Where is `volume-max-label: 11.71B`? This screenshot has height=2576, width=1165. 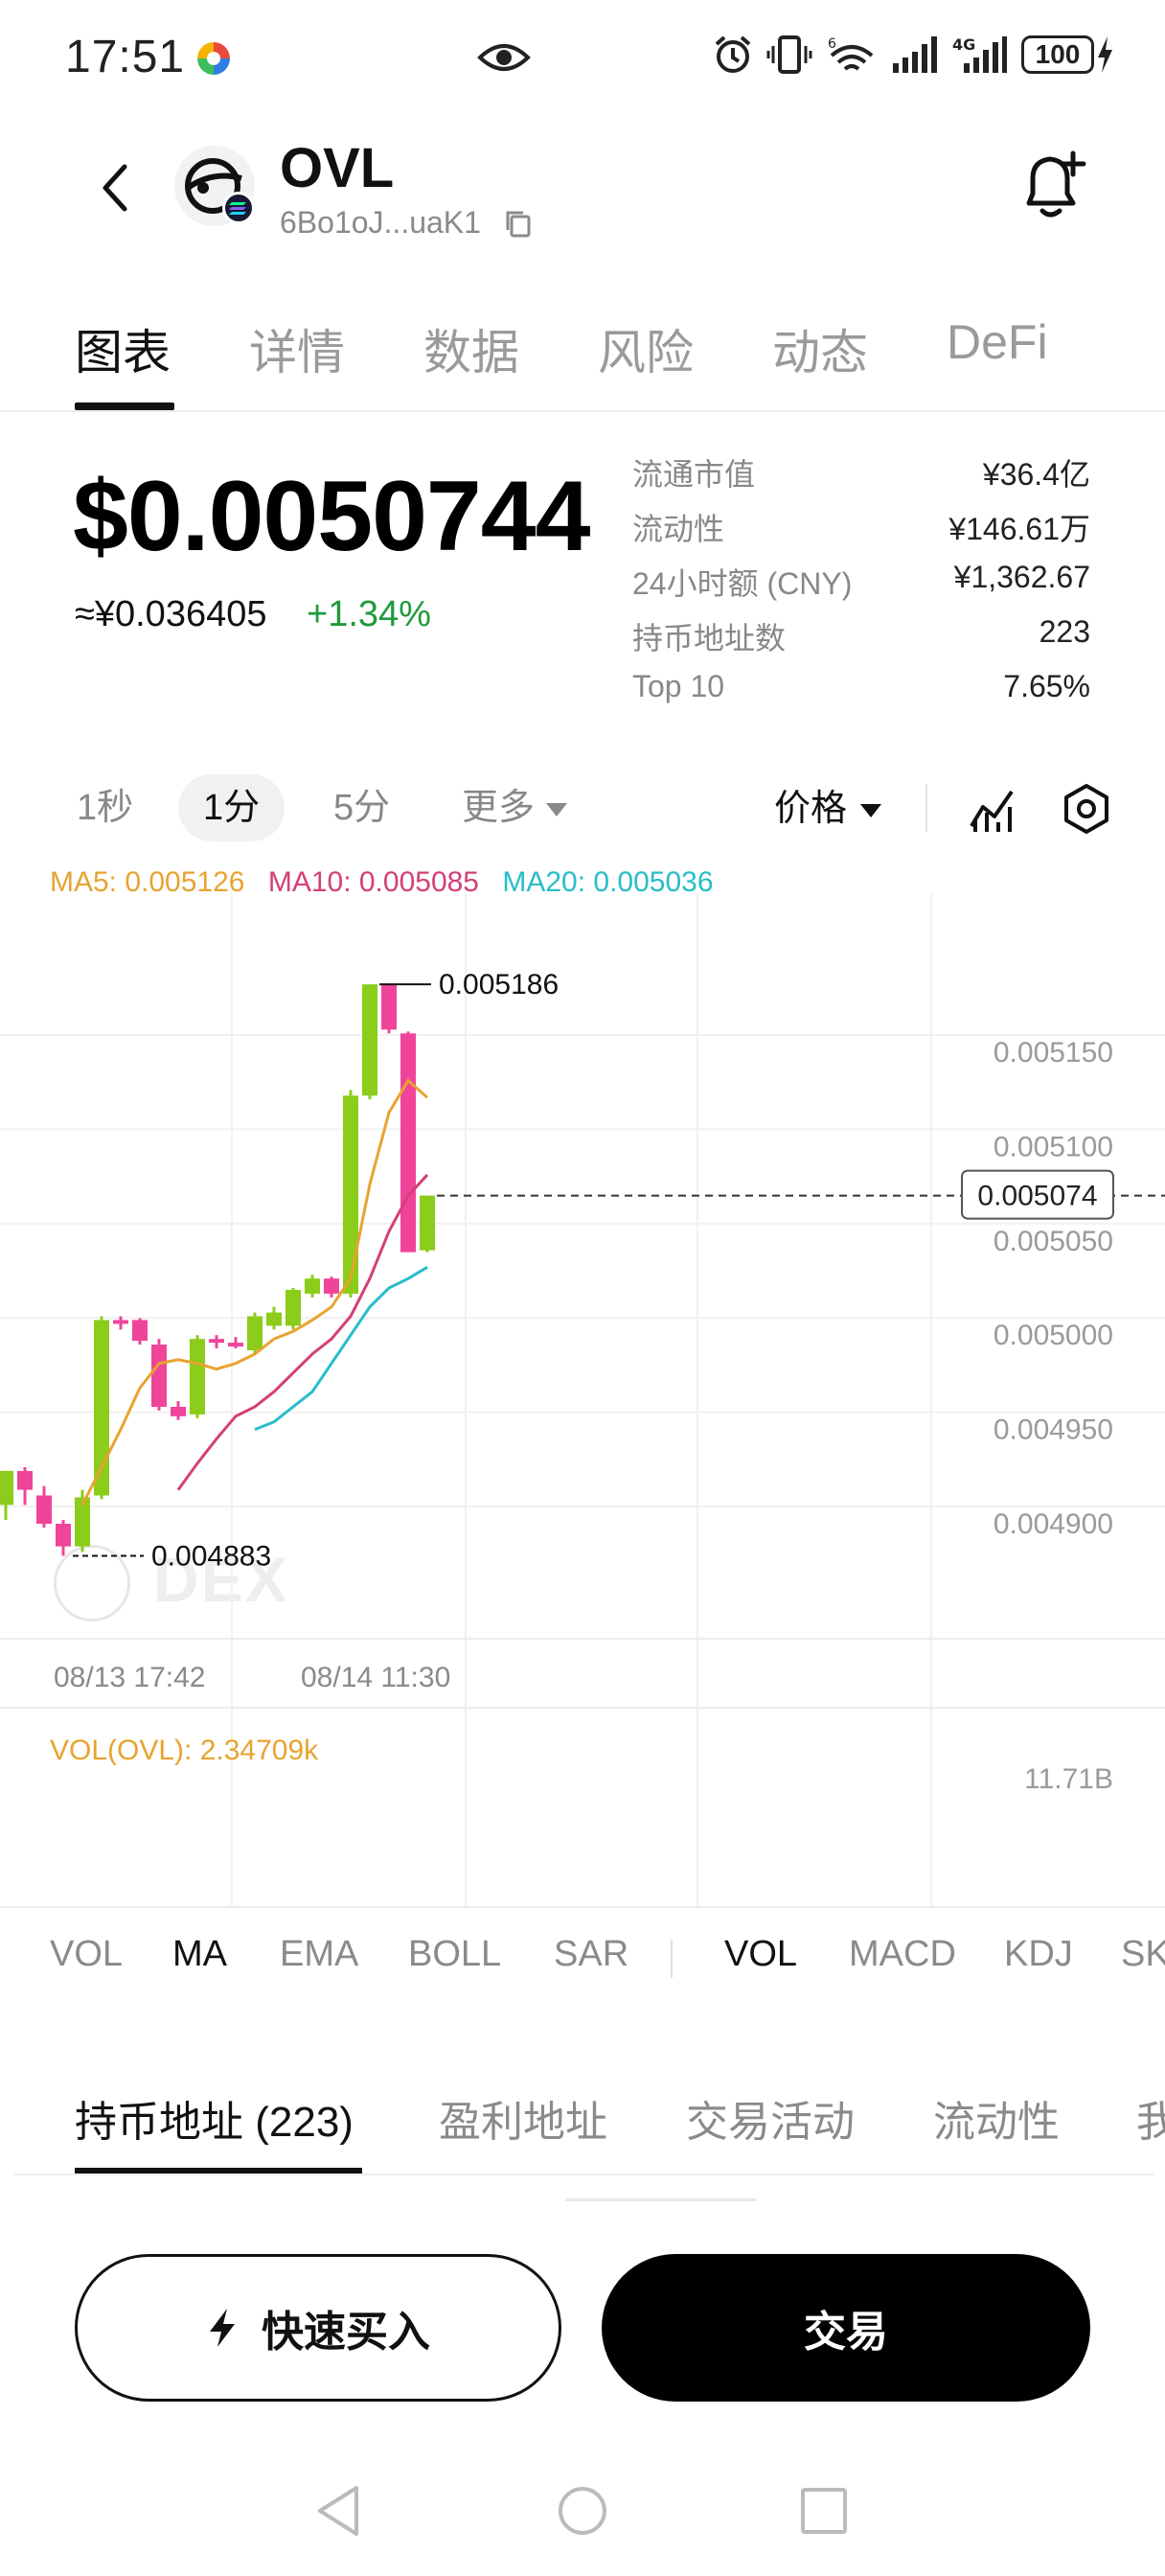
volume-max-label: 11.71B is located at coordinates (1068, 1779).